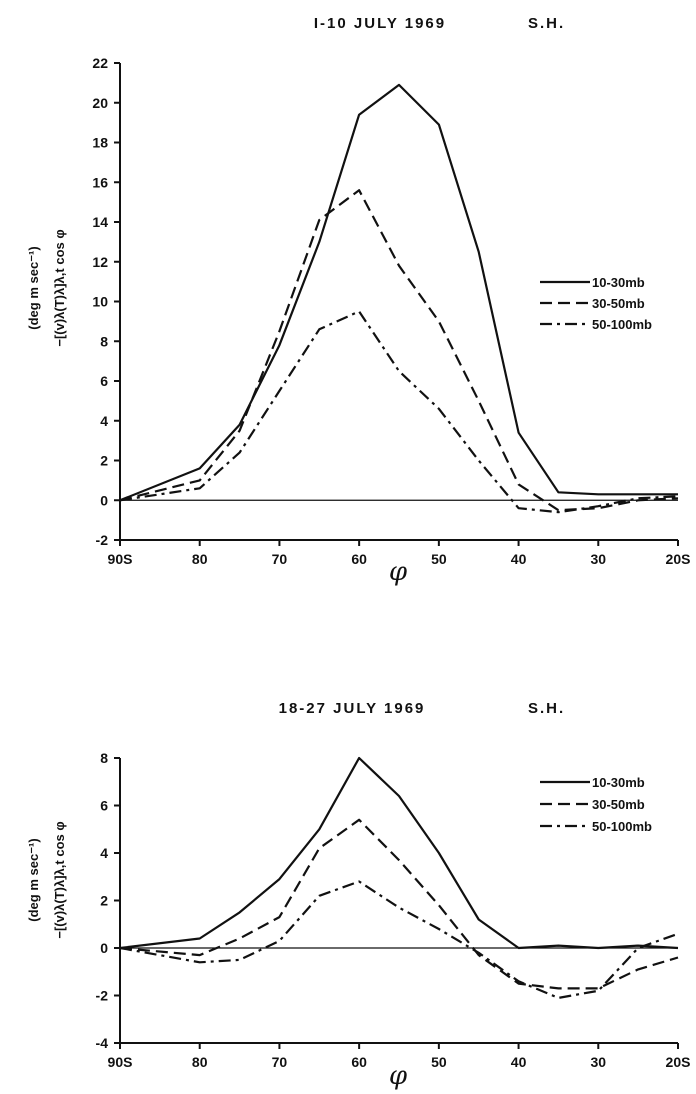 This screenshot has height=1094, width=696. Describe the element at coordinates (546, 708) in the screenshot. I see `chart-2-title-right: S.H.` at that location.